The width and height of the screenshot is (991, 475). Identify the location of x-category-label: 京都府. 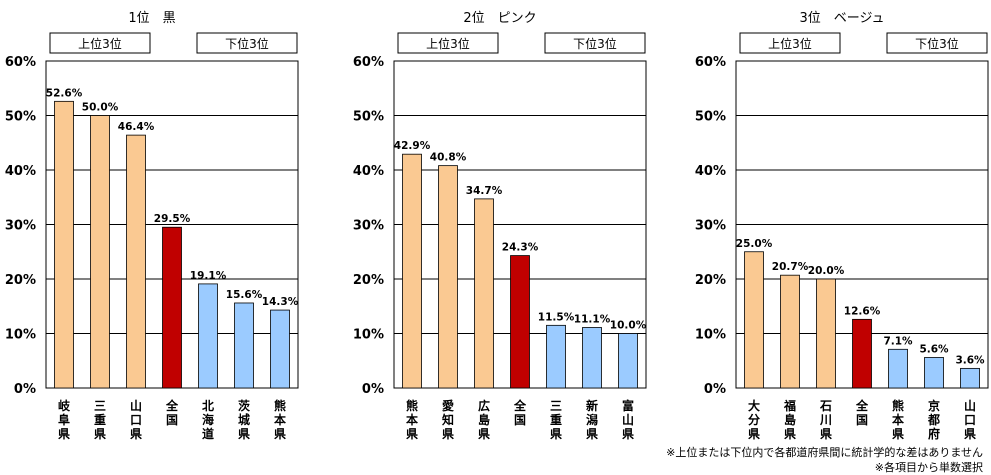
(933, 419).